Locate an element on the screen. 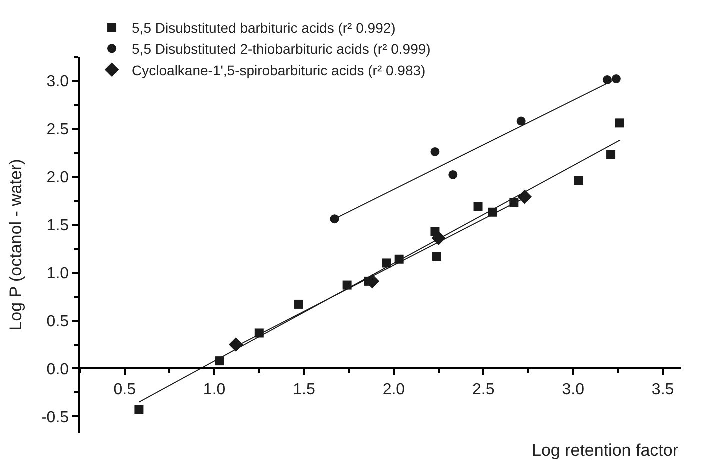  x-tick-label: 3.0 is located at coordinates (573, 390).